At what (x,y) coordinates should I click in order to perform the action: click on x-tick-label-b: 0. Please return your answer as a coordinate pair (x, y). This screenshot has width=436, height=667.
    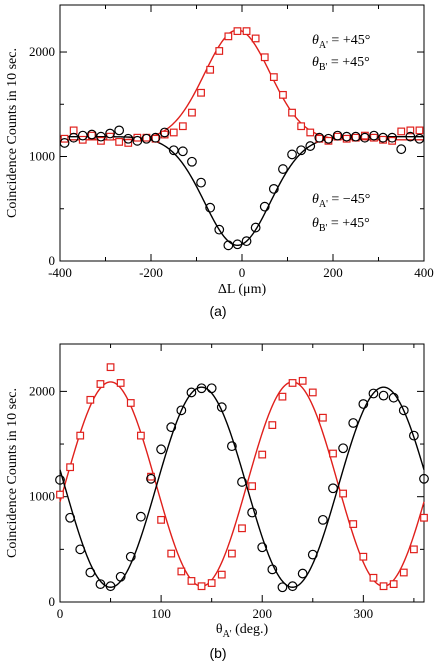
    Looking at the image, I should click on (60, 613).